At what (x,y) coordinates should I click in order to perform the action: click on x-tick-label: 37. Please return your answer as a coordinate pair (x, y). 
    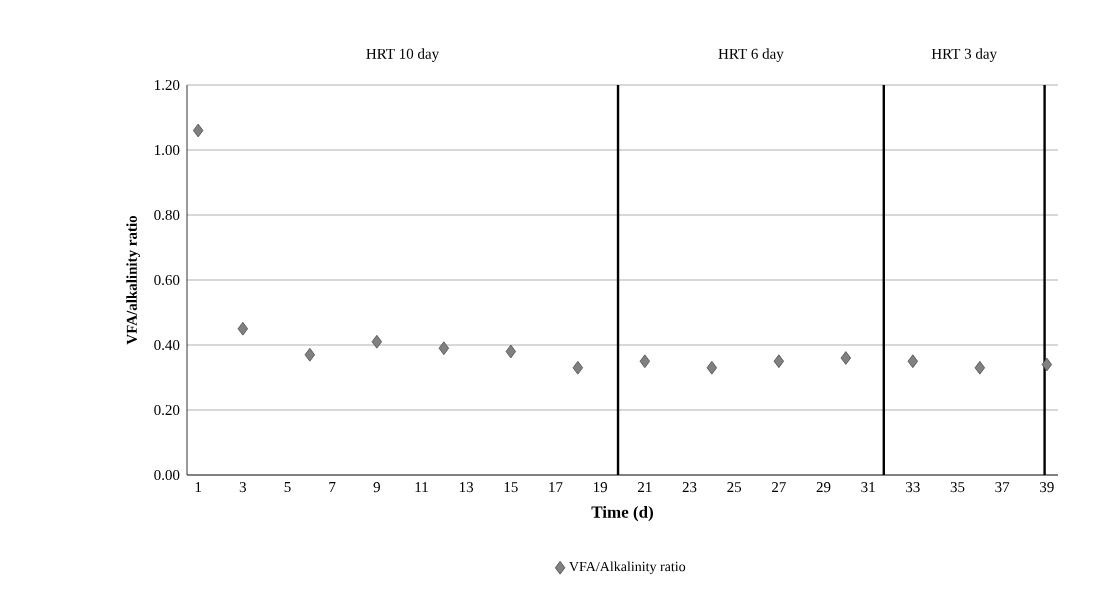
    Looking at the image, I should click on (1002, 487).